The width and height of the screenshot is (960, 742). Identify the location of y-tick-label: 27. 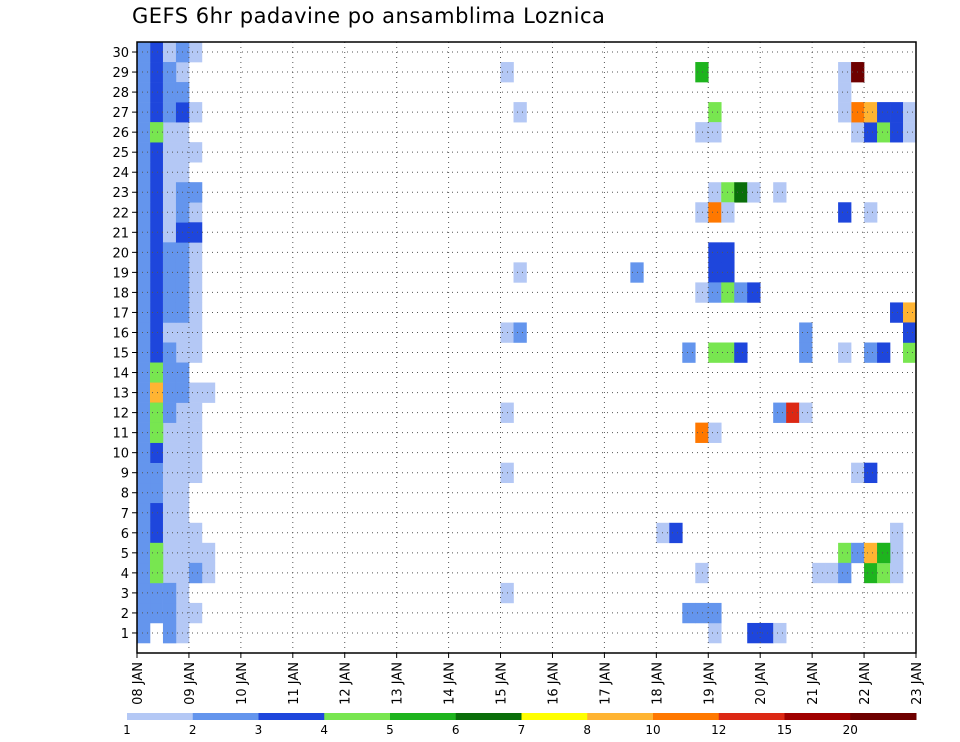
(120, 113).